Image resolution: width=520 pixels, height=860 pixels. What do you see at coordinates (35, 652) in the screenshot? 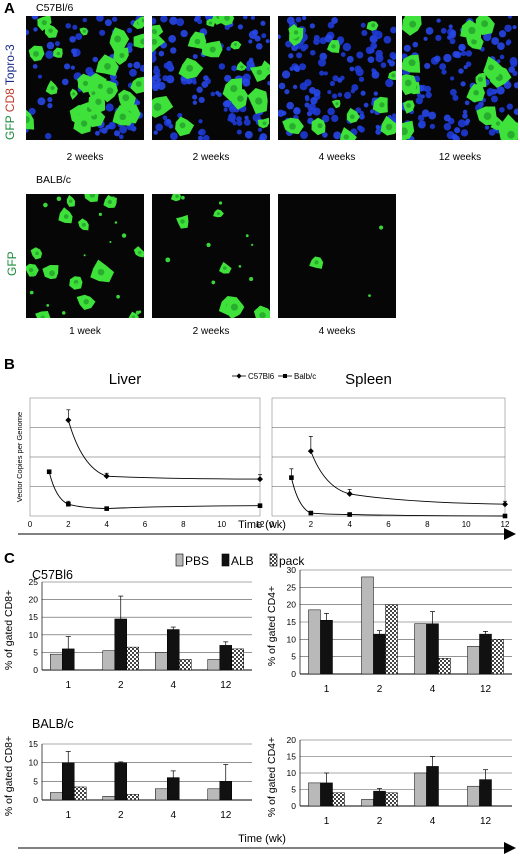
I see `y-tick-label: 5` at bounding box center [35, 652].